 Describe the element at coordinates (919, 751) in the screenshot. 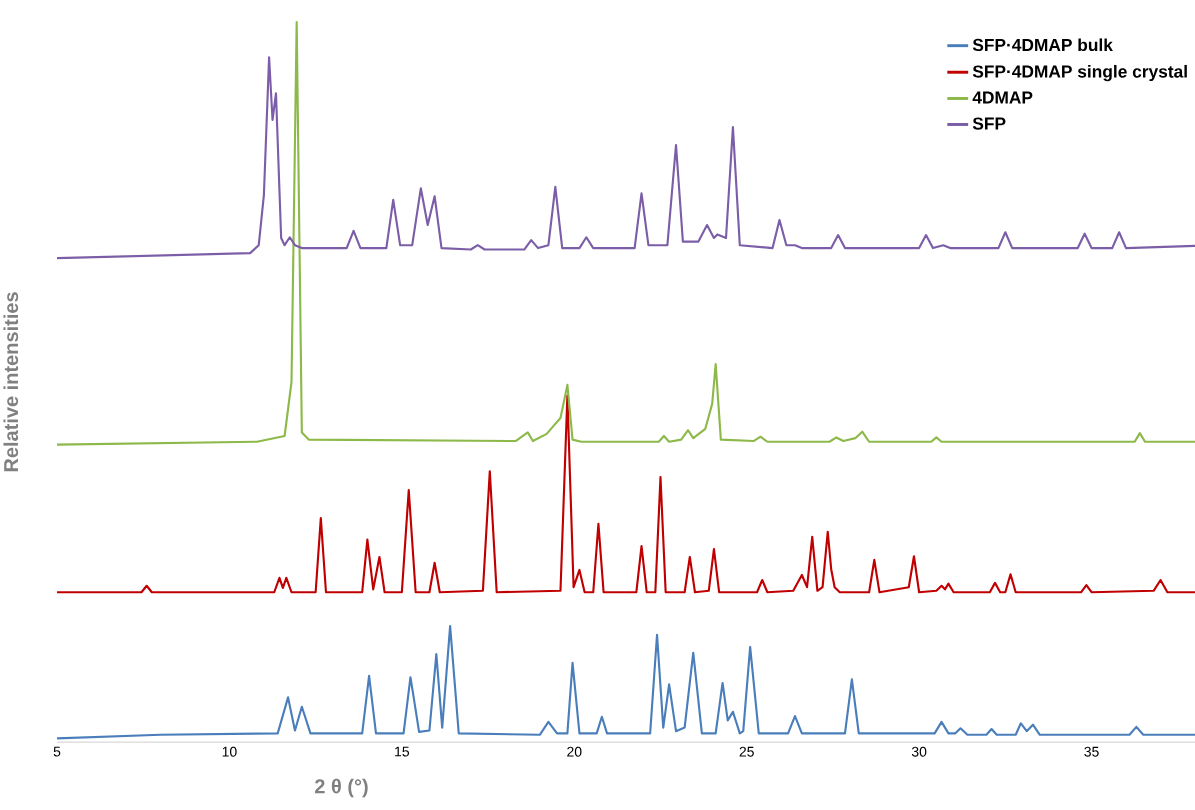

I see `x-tick-label: 30` at that location.